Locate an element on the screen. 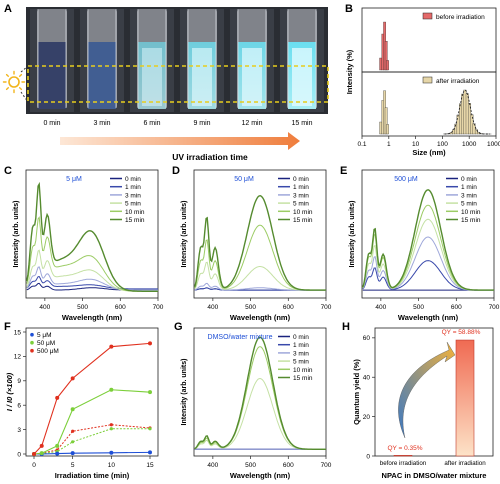 The image size is (500, 484). f-xtick-label: 5 is located at coordinates (73, 465).